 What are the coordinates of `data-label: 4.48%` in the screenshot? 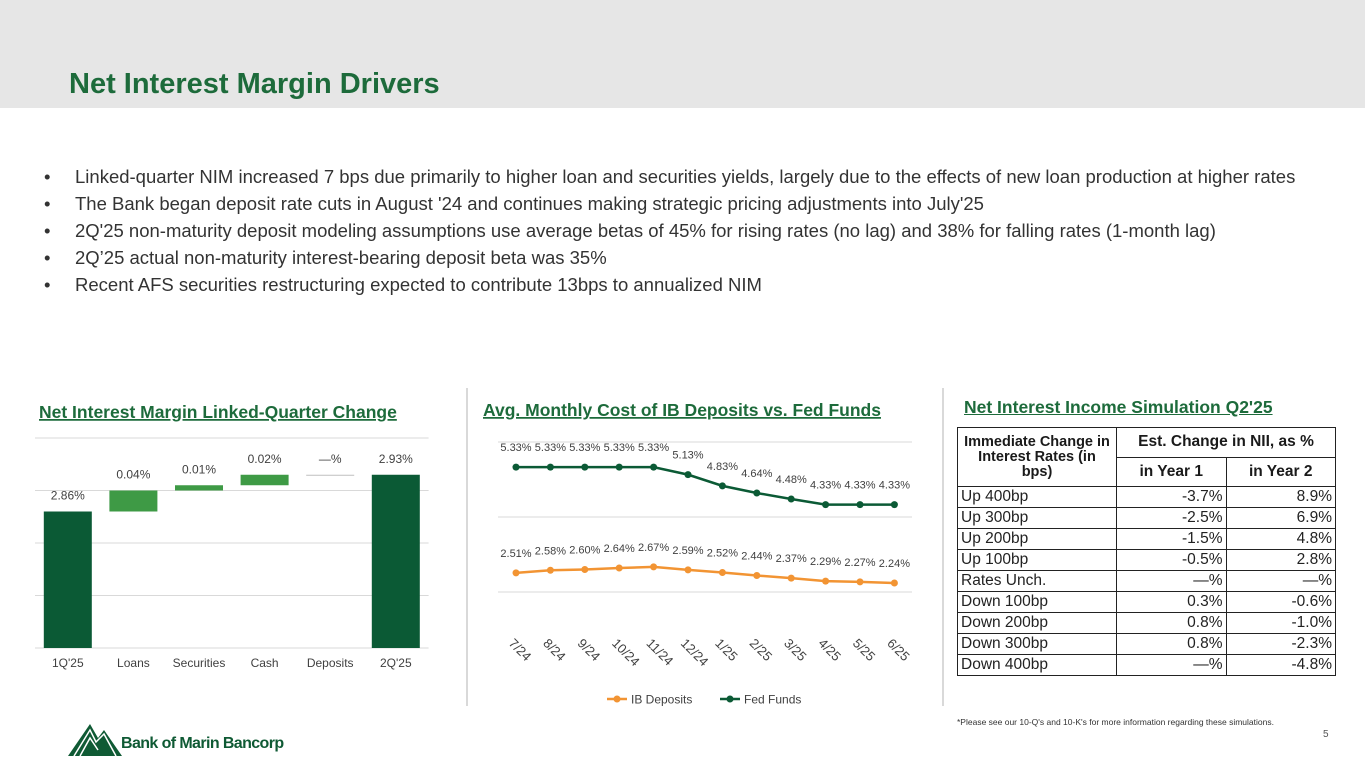 It's located at (791, 480).